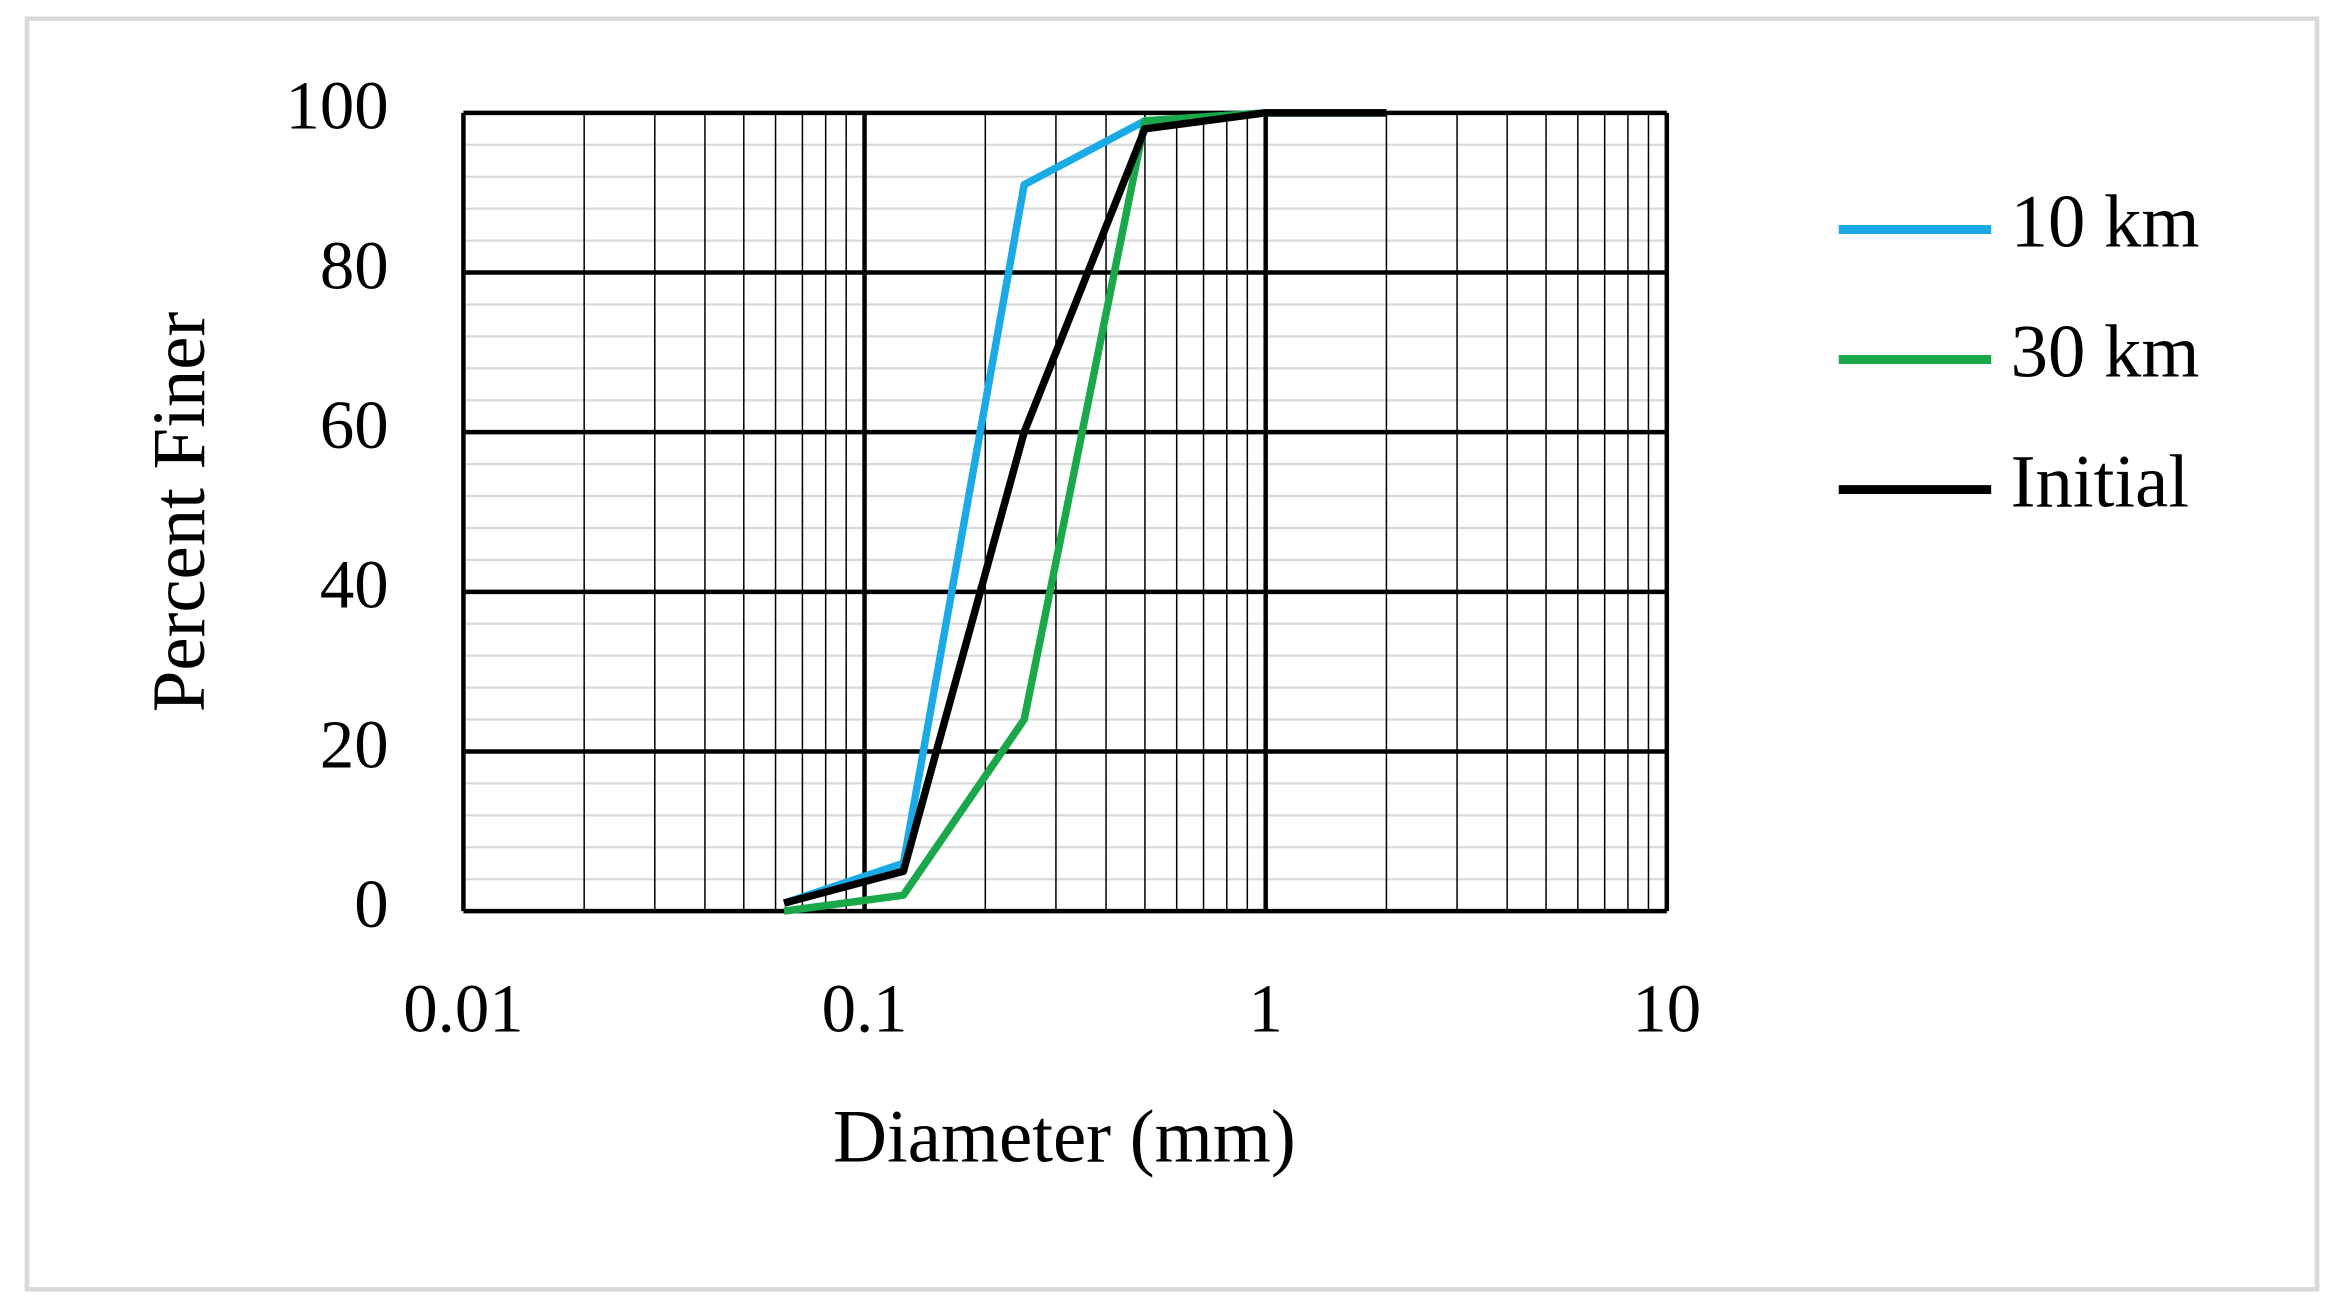  I want to click on x-axis-label: Diameter (mm), so click(1064, 1136).